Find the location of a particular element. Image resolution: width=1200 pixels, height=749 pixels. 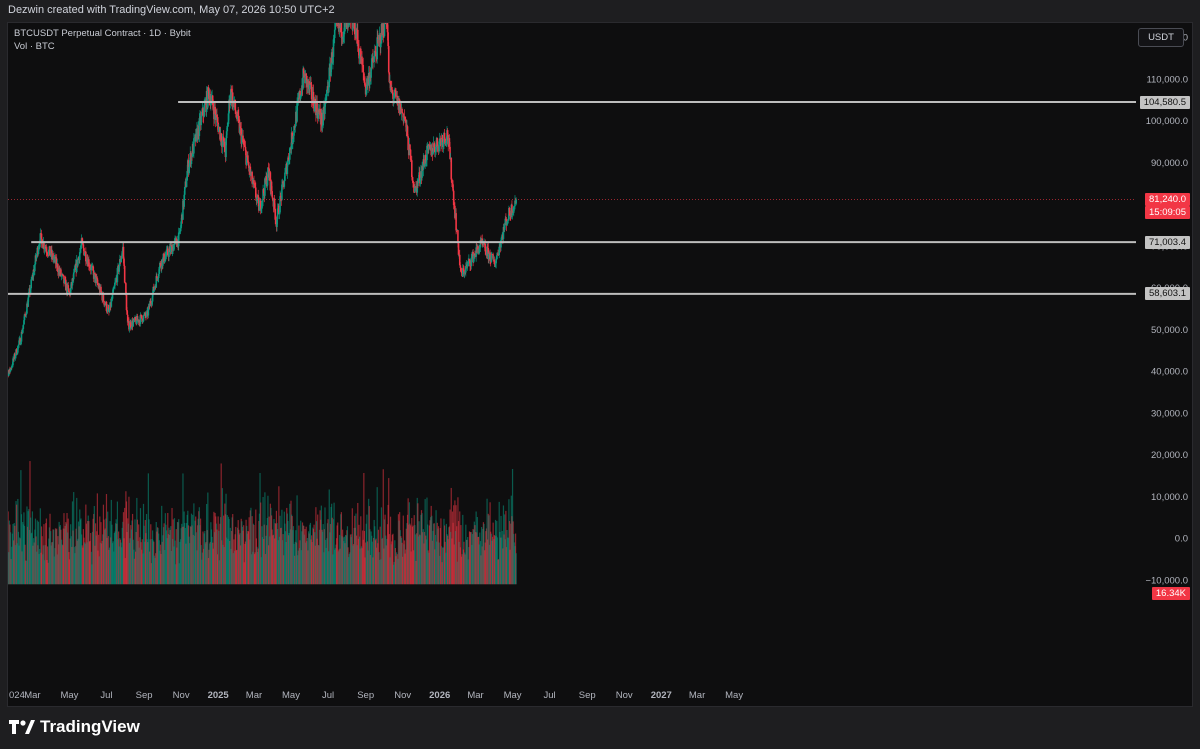

tradingview-logo: TradingView is located at coordinates (74, 727).